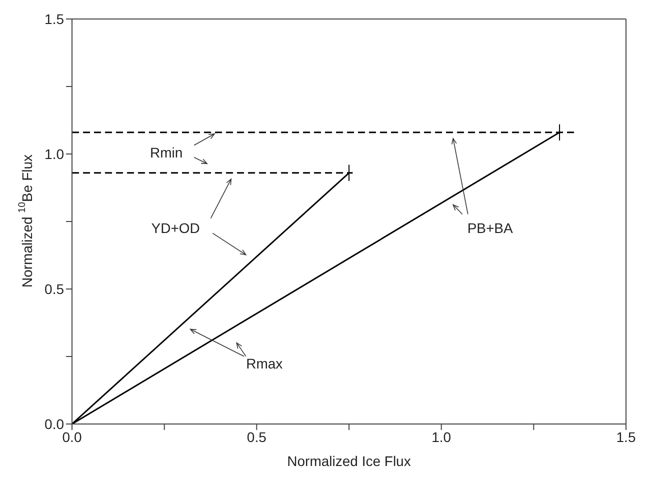 The height and width of the screenshot is (482, 649). I want to click on x-tick-label: 0.5, so click(256, 436).